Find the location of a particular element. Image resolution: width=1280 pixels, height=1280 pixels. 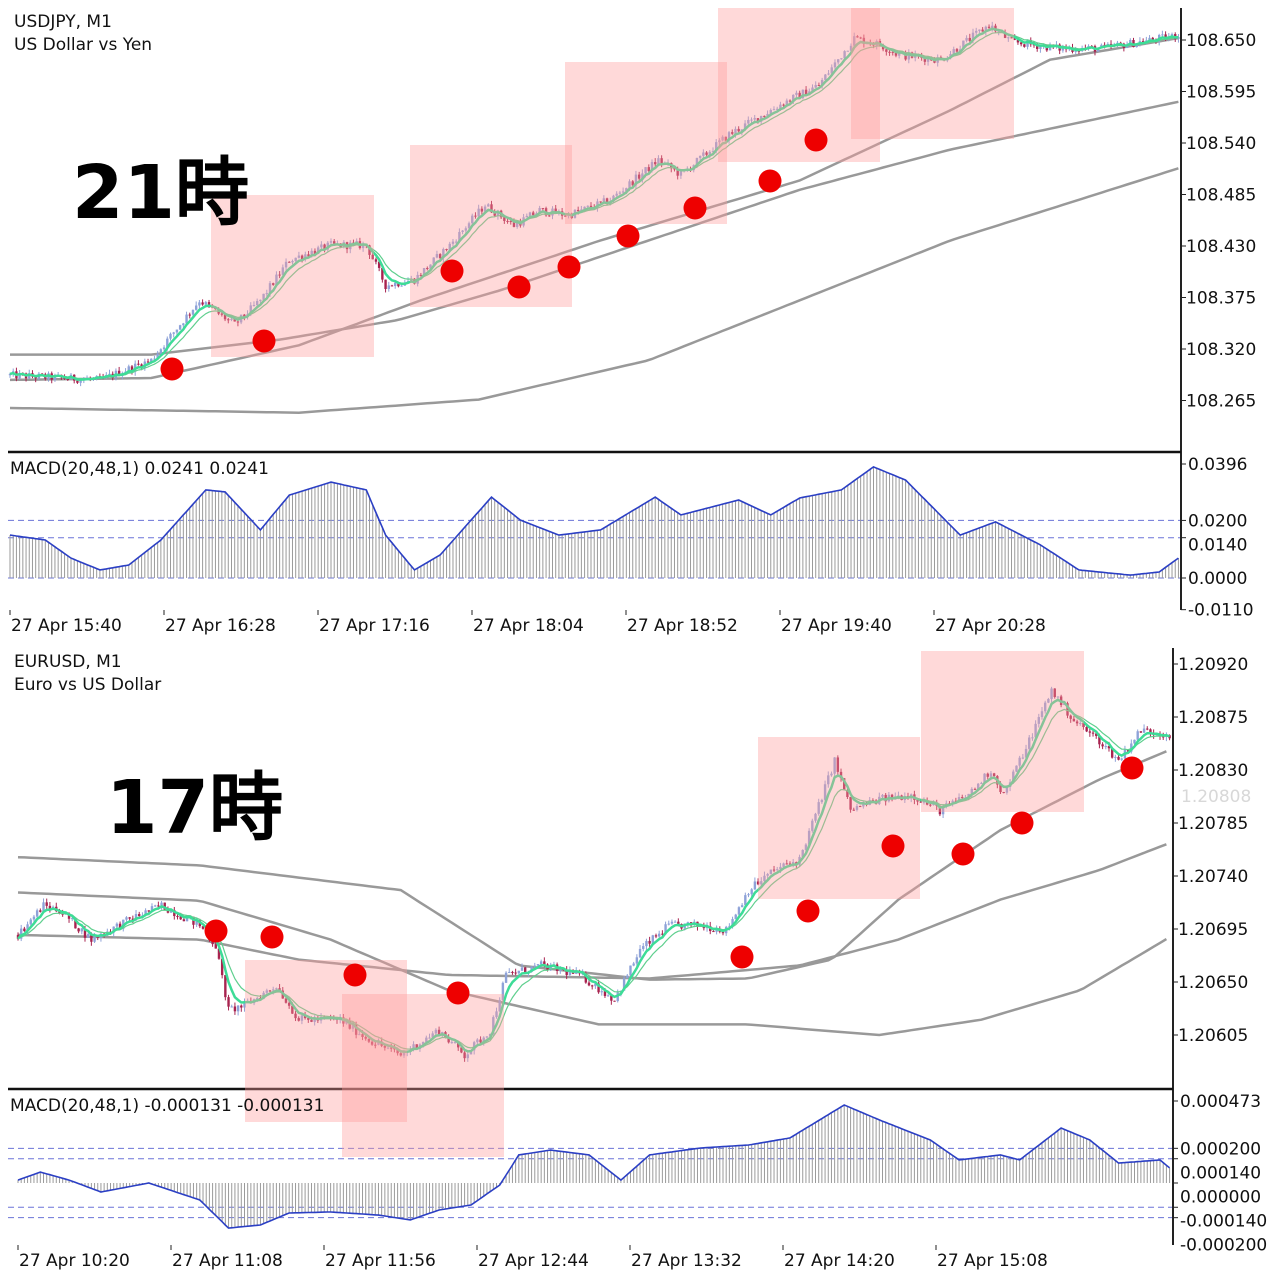

price-tick-label: 108.540 is located at coordinates (1221, 144).